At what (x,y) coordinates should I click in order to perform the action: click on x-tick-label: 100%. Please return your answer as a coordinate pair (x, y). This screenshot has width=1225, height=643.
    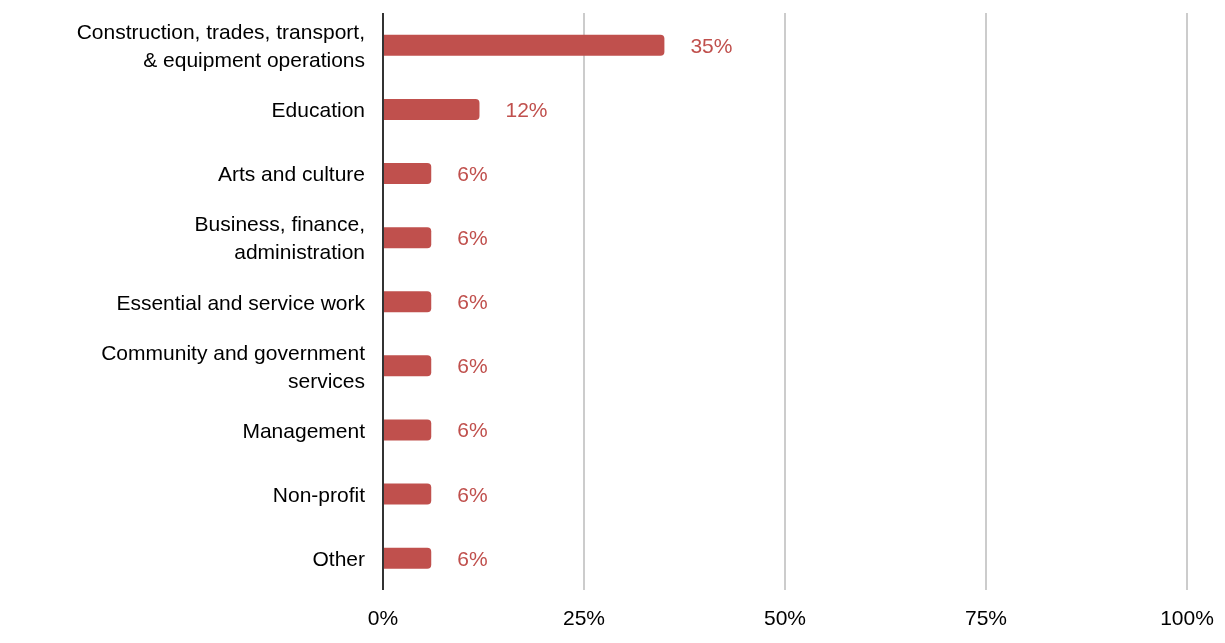
    Looking at the image, I should click on (1187, 617).